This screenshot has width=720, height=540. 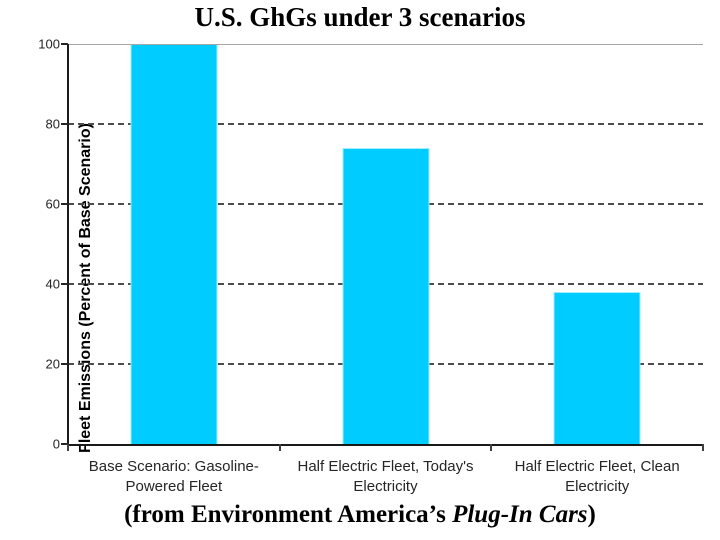 I want to click on y-tick-label-0: 0, so click(x=56, y=444).